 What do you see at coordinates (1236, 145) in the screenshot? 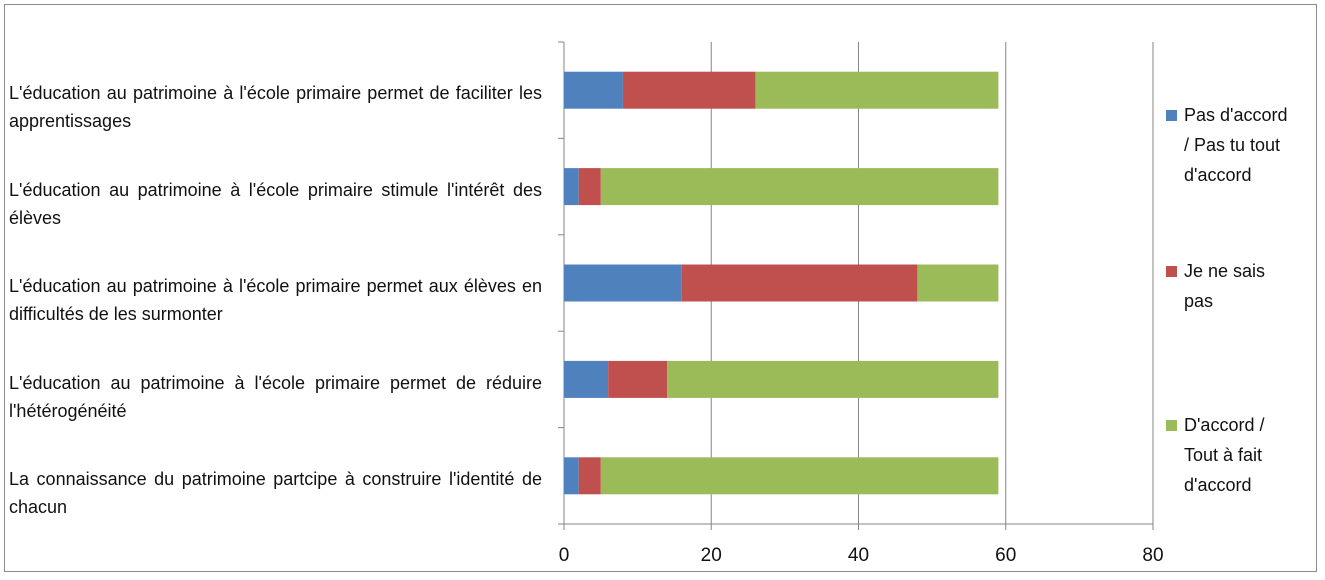
I see `legend-label: Pas d'accord / Pas tu tout d'accord` at bounding box center [1236, 145].